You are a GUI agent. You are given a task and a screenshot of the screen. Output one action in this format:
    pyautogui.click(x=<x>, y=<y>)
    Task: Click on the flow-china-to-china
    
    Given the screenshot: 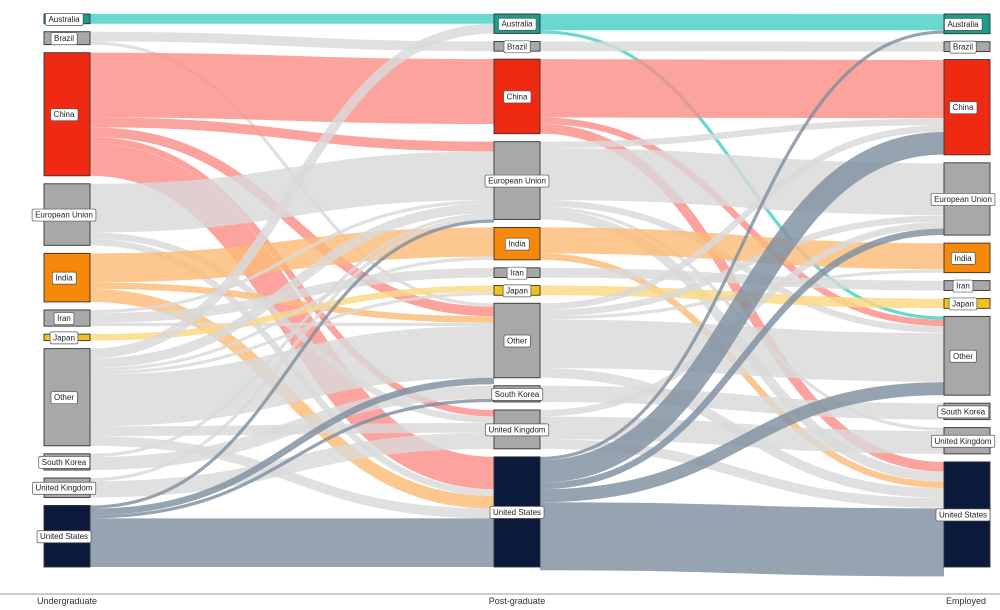 What is the action you would take?
    pyautogui.click(x=742, y=89)
    